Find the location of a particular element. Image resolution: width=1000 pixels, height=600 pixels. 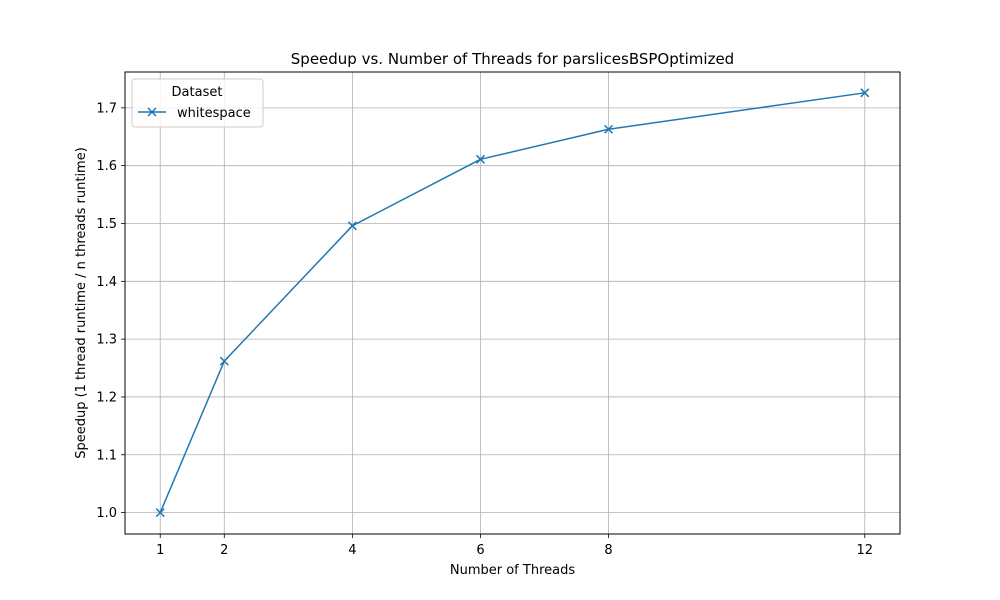

y-tick-label: 1.0 is located at coordinates (106, 513).